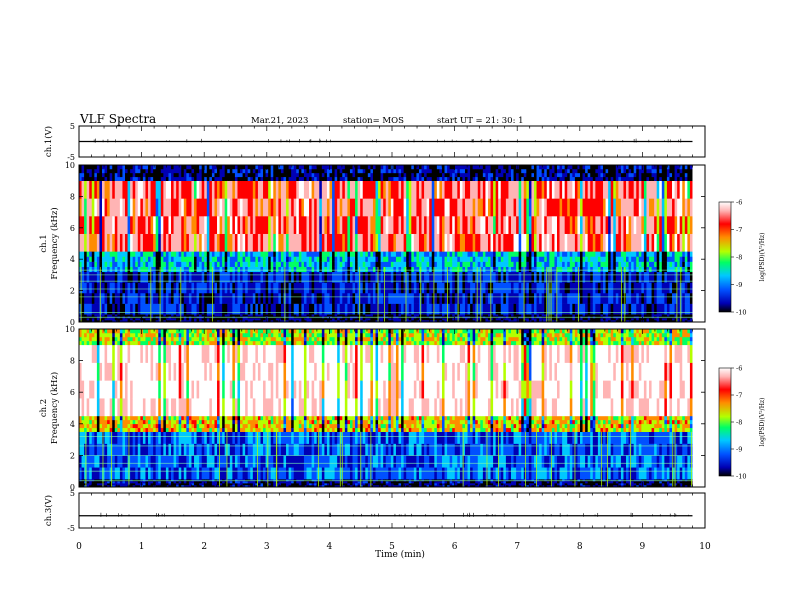 The width and height of the screenshot is (792, 612). Describe the element at coordinates (455, 547) in the screenshot. I see `x-tick-label: 6` at that location.